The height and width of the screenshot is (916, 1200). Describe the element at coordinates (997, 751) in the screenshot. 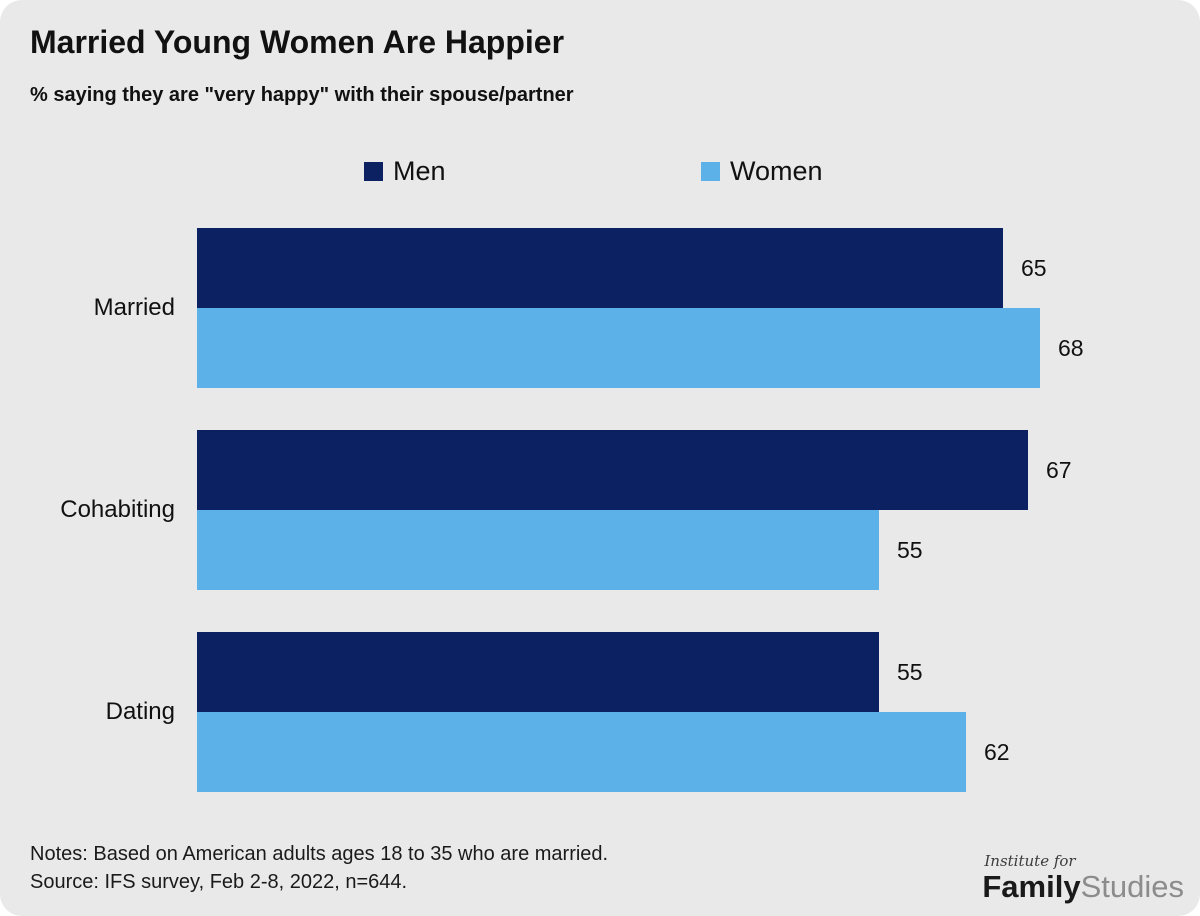

I see `value-label-dating-women: 62` at that location.